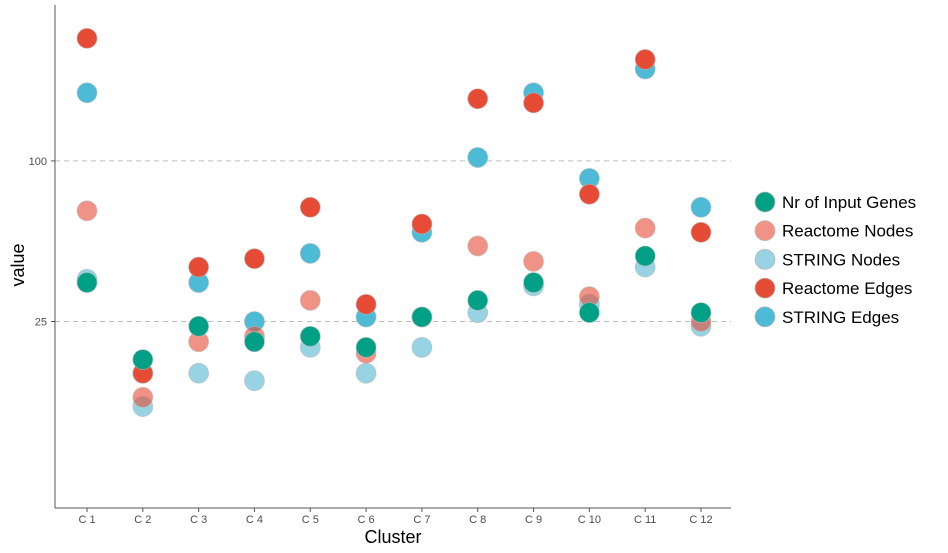 The height and width of the screenshot is (553, 948). I want to click on legend-label: STRING Edges, so click(840, 317).